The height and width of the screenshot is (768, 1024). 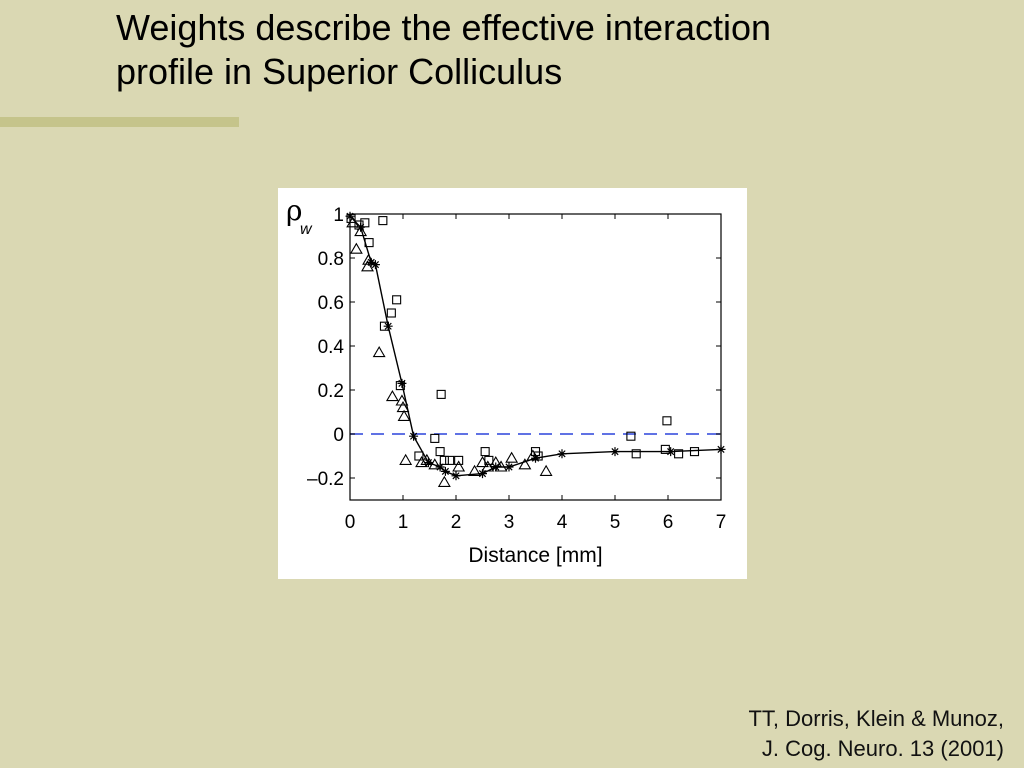 What do you see at coordinates (331, 303) in the screenshot?
I see `y-tick-label: 0.6` at bounding box center [331, 303].